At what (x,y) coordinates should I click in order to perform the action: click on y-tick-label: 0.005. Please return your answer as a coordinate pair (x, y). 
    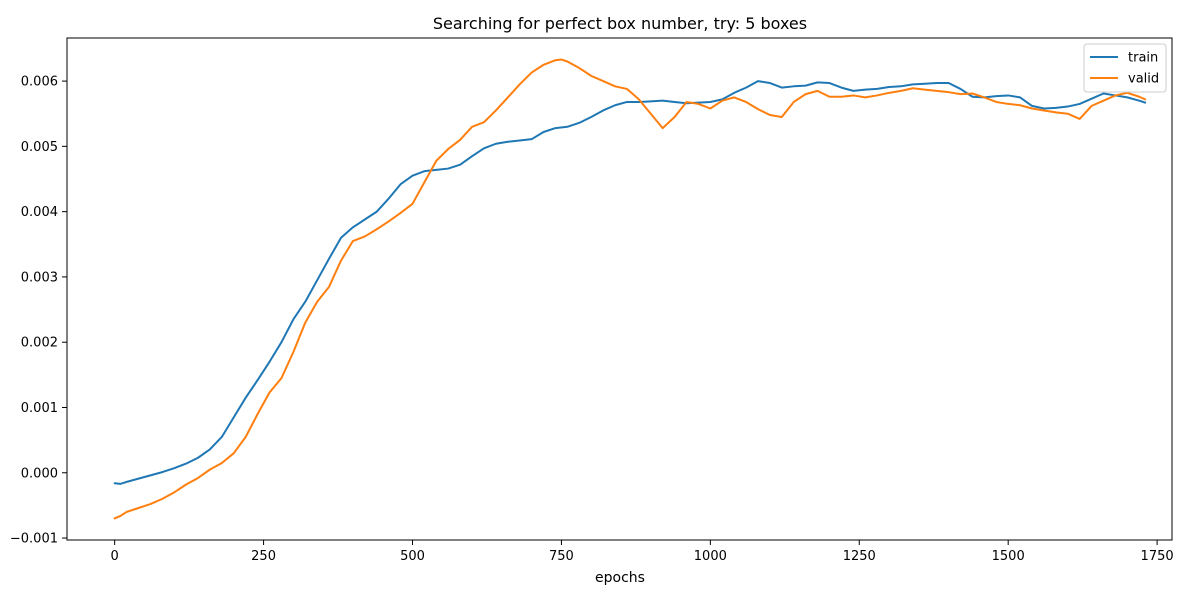
    Looking at the image, I should click on (39, 147).